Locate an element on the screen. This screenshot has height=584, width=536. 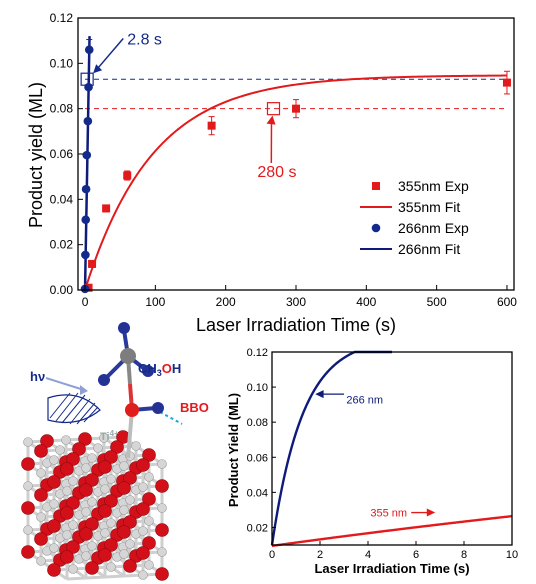
tio2-lattice is located at coordinates (95, 505).